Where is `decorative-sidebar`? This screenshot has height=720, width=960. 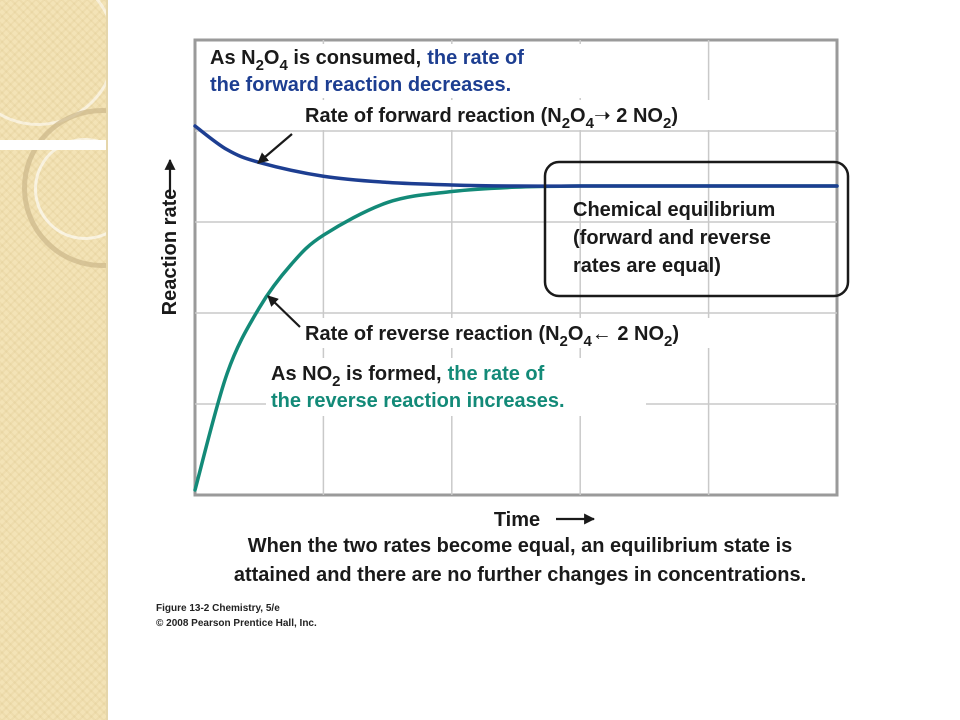
decorative-sidebar is located at coordinates (53, 360).